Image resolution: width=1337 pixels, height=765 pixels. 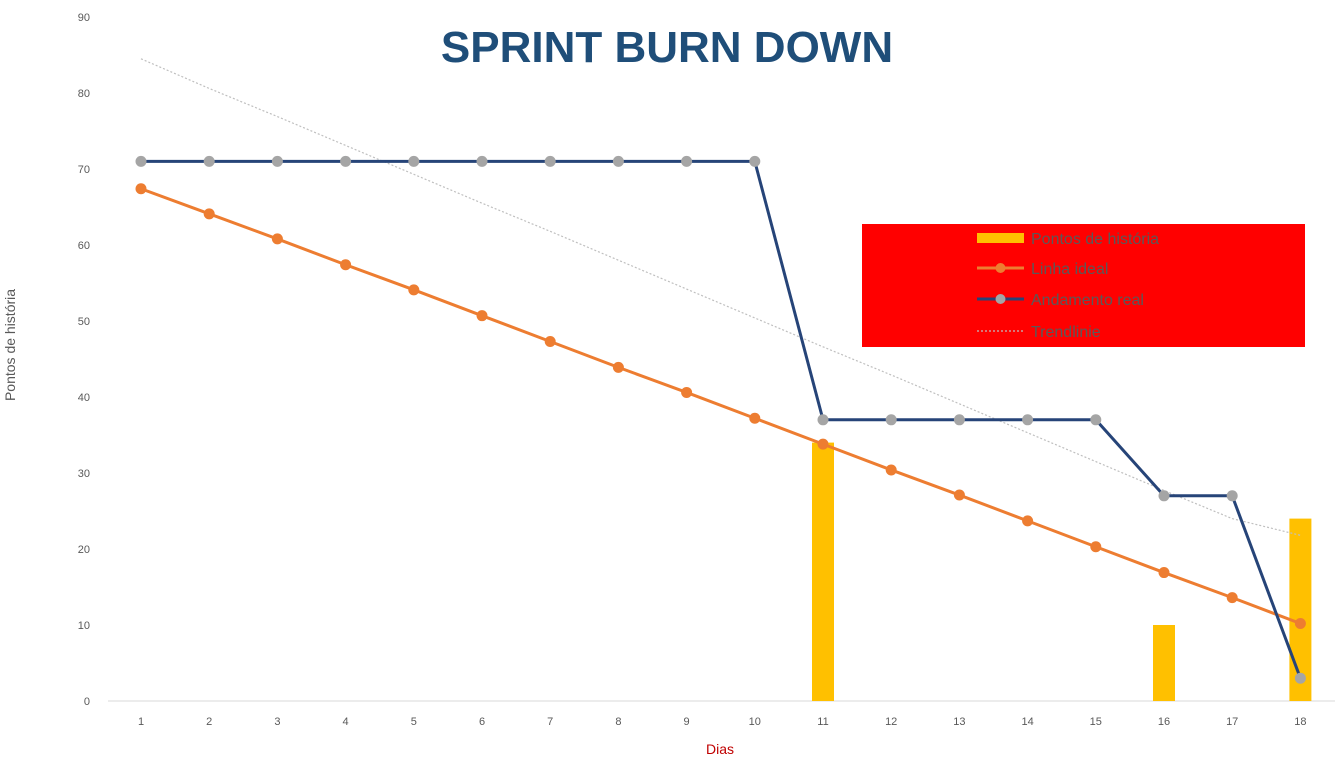 I want to click on x-tick-label: 7, so click(x=550, y=722).